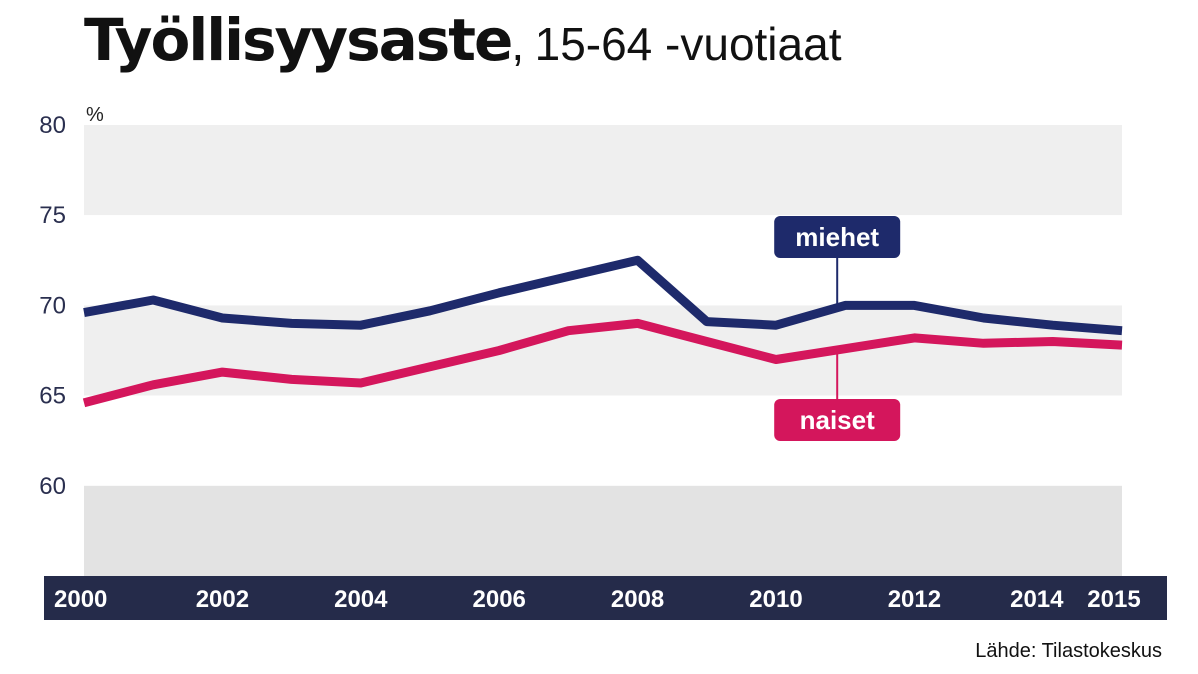 The image size is (1198, 674). Describe the element at coordinates (52, 215) in the screenshot. I see `y-tick-label: 75` at that location.